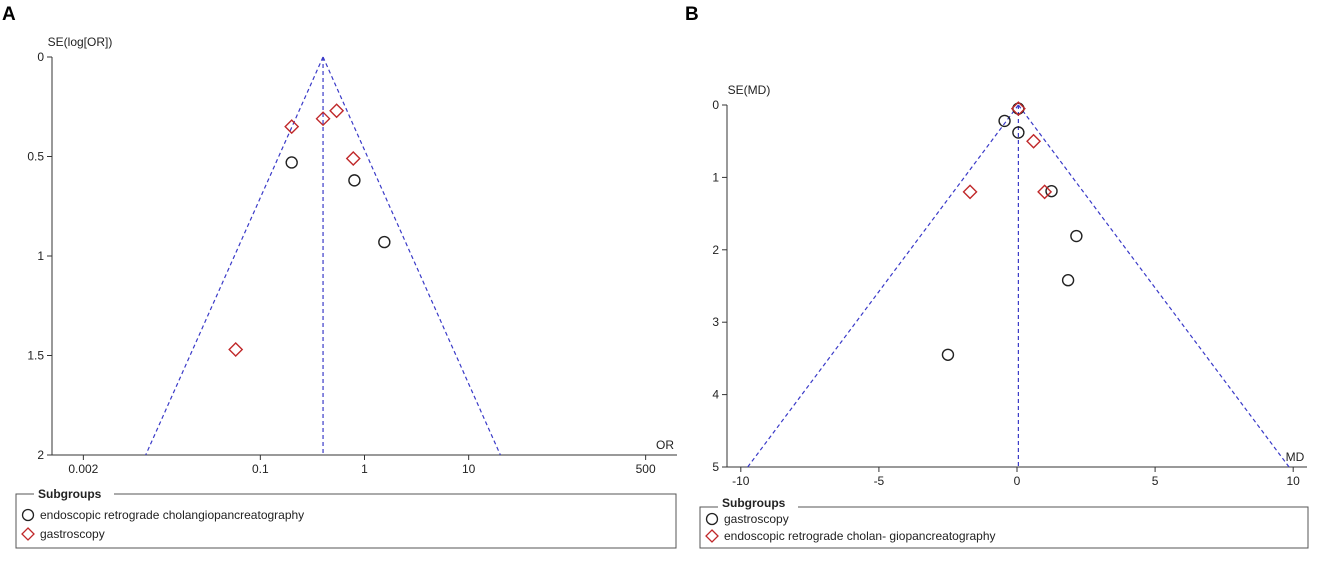  I want to click on y-tick-label: 3, so click(715, 322).